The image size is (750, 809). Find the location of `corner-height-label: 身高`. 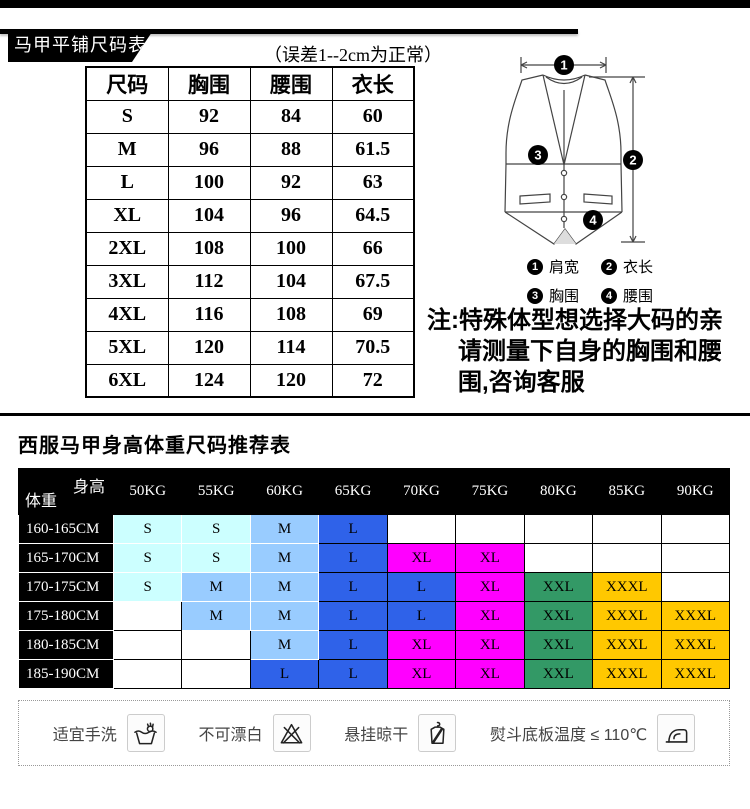

corner-height-label: 身高 is located at coordinates (88, 487).